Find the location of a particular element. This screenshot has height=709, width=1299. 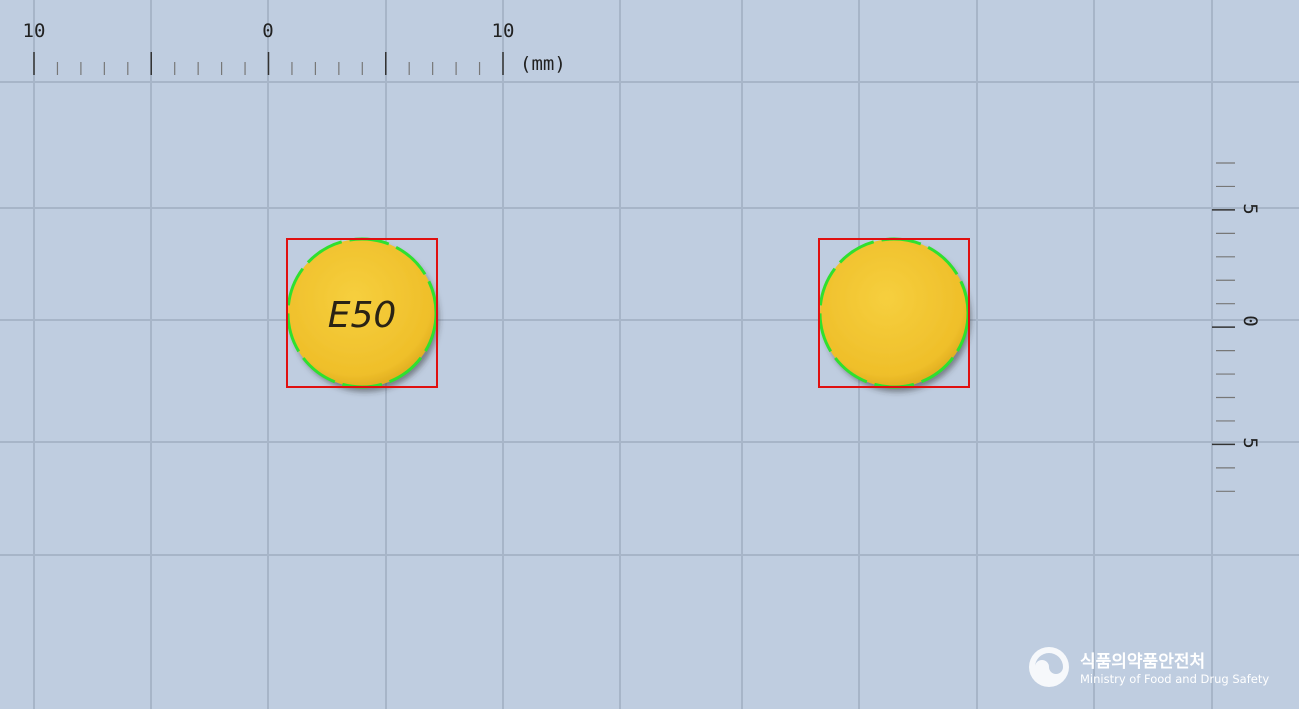

pill-back is located at coordinates (894, 313).